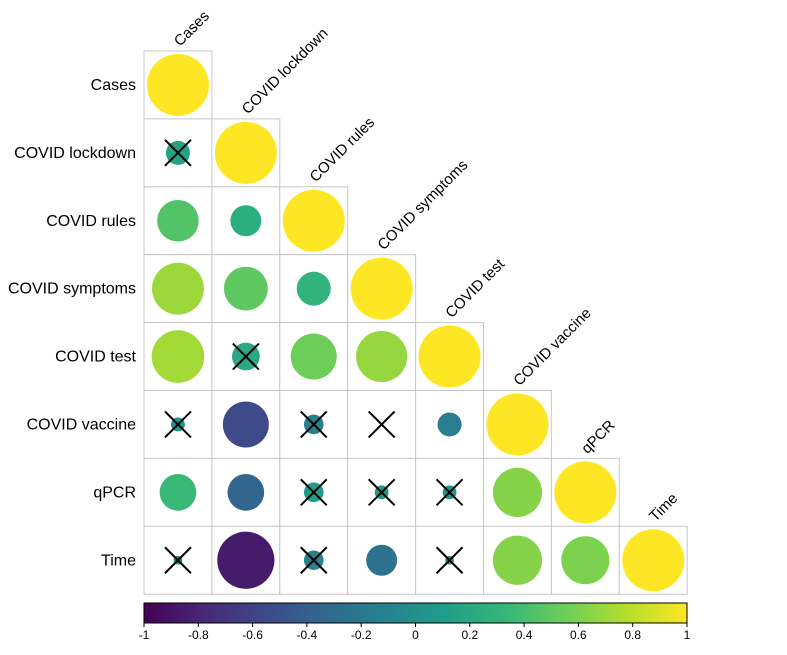  I want to click on colorbar-gradient, so click(415, 613).